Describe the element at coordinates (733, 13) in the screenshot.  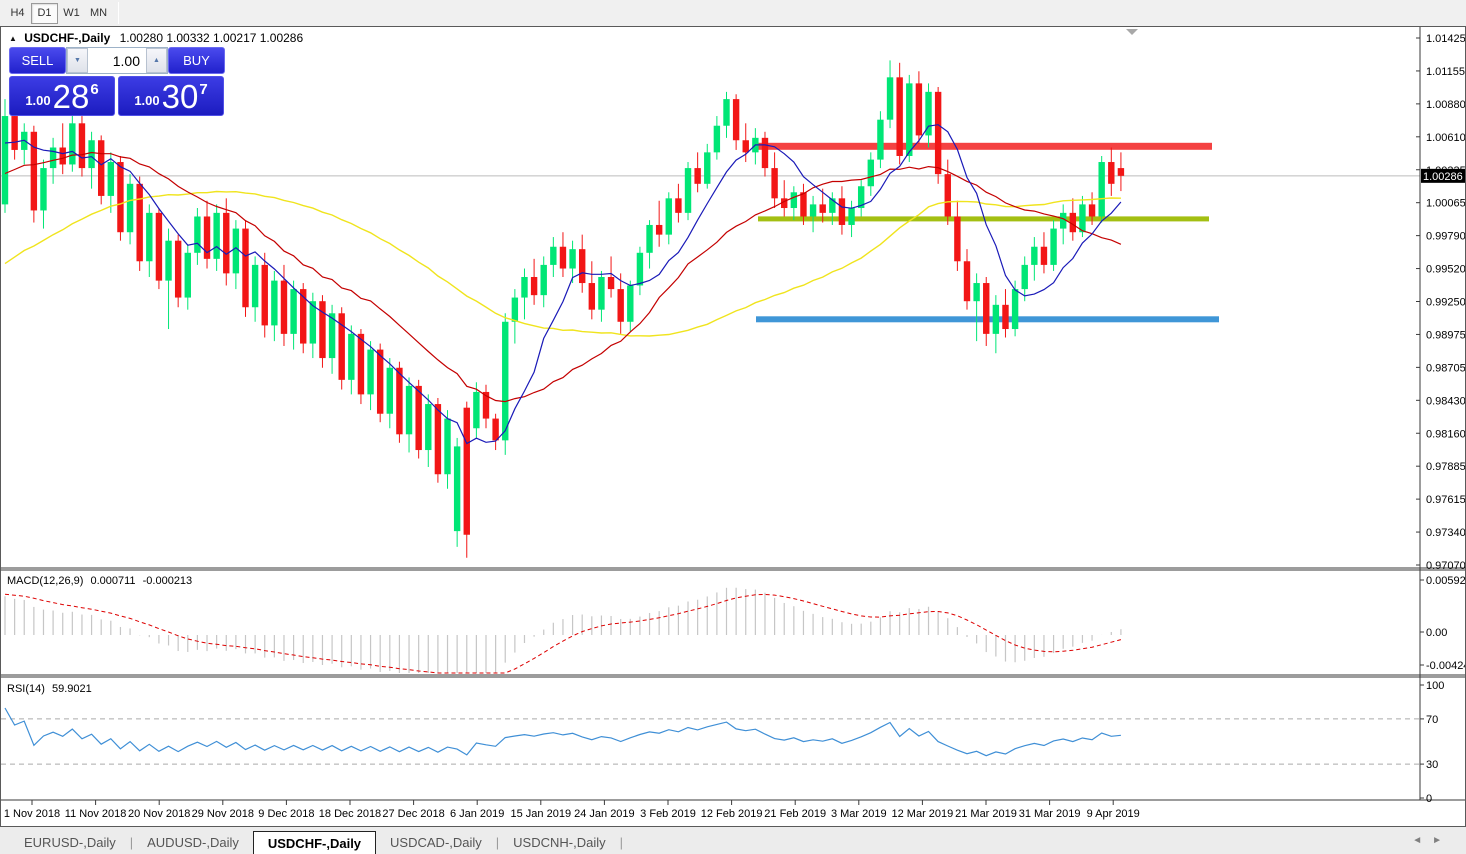
I see `timeframe-toolbar: H4 D1 W1 MN` at that location.